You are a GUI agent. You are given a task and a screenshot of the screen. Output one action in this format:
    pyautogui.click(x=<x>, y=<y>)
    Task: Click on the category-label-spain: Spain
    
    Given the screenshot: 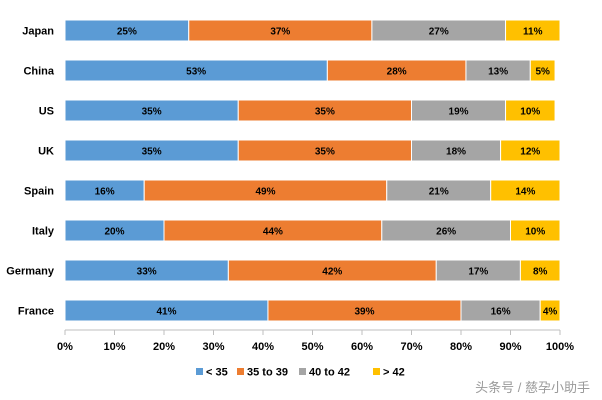 What is the action you would take?
    pyautogui.click(x=39, y=192)
    